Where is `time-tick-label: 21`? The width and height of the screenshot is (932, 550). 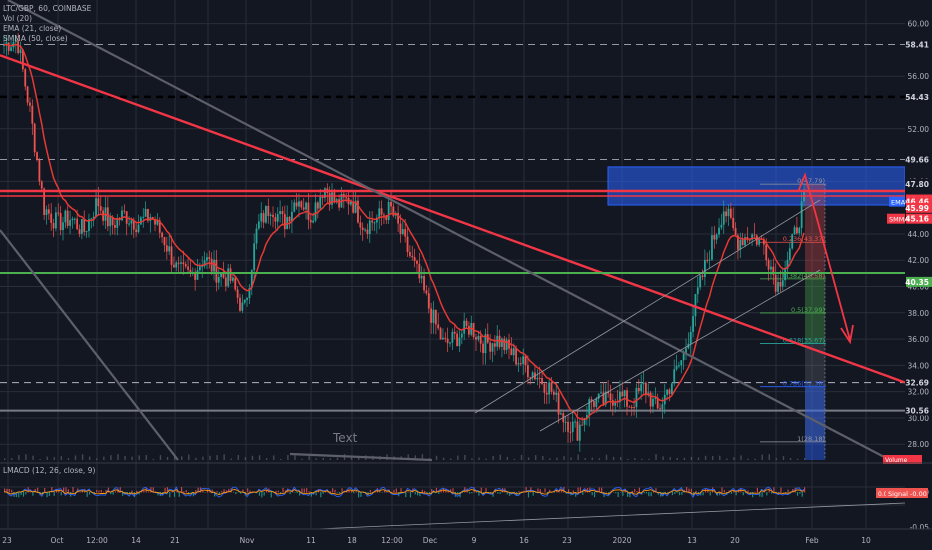 time-tick-label: 21 is located at coordinates (175, 540).